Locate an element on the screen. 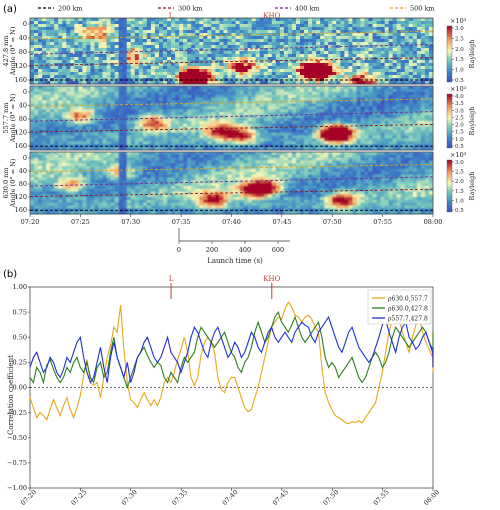 The width and height of the screenshot is (500, 510). heatmap-panel: 0 40 80 120 160 427.8 nm Angle (0° = N) is located at coordinates (218, 51).